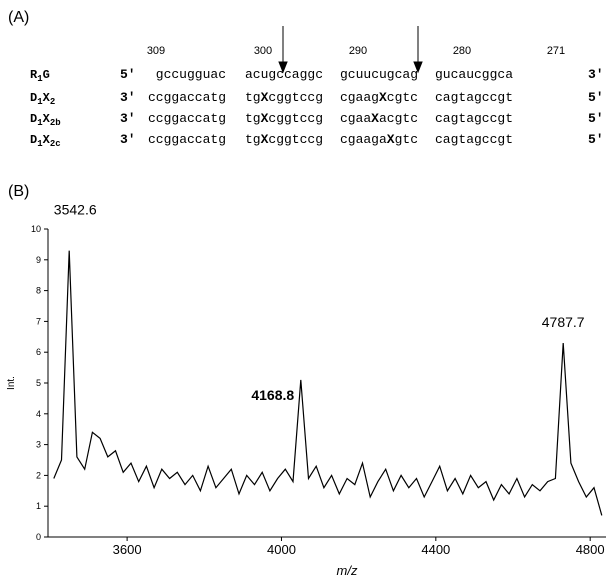  What do you see at coordinates (38, 506) in the screenshot?
I see `y-tick-label: 1` at bounding box center [38, 506].